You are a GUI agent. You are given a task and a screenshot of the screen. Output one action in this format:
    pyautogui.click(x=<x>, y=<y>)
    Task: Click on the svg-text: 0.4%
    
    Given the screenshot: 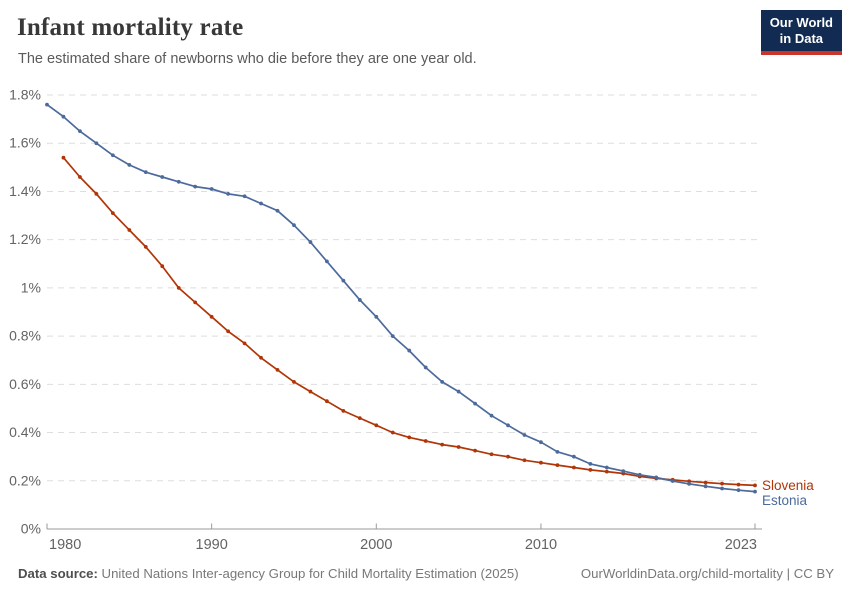 What is the action you would take?
    pyautogui.click(x=25, y=432)
    